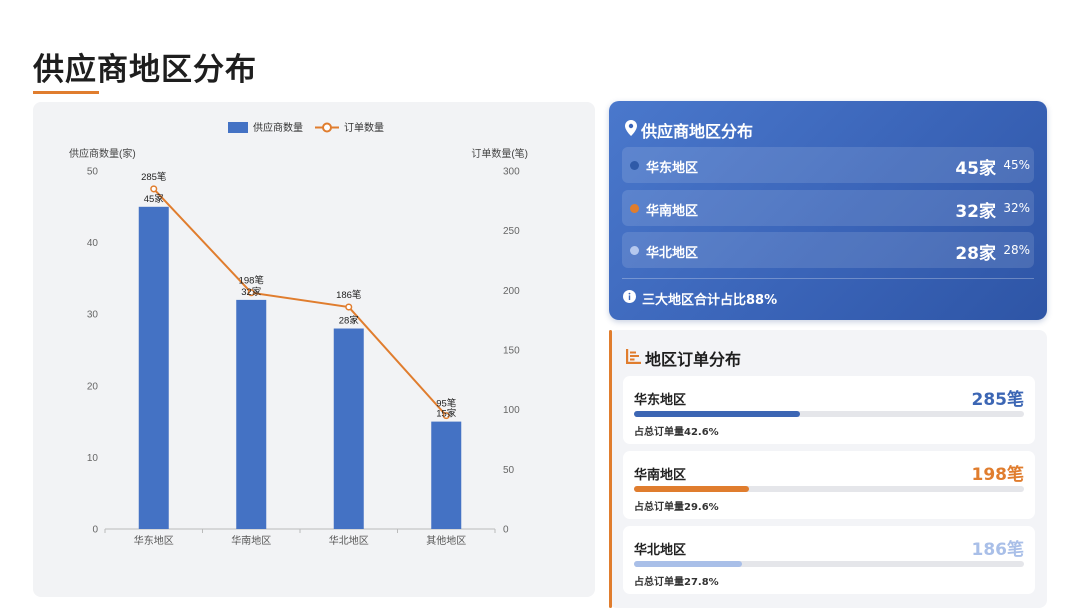 The width and height of the screenshot is (1080, 608). I want to click on region-divider, so click(828, 278).